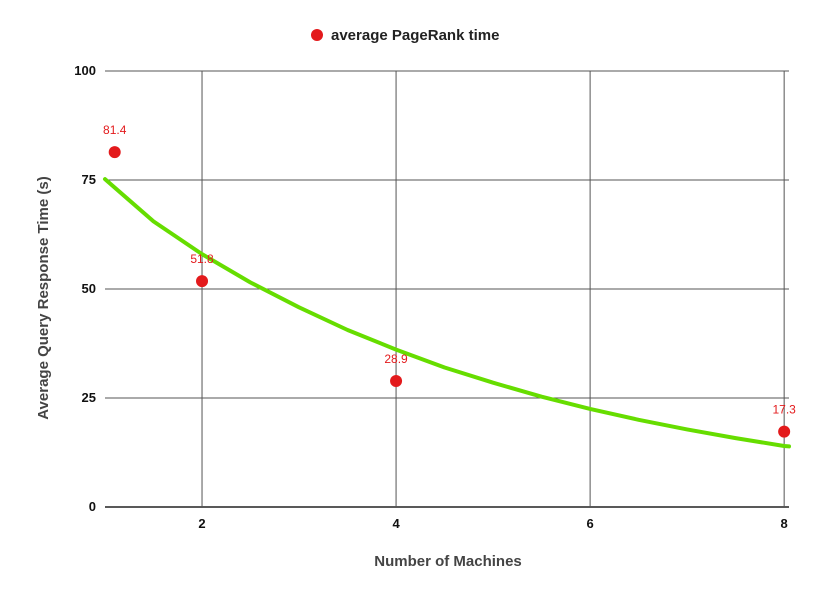 Image resolution: width=830 pixels, height=600 pixels. I want to click on y-axis-title: Average Query Response Time (s), so click(43, 297).